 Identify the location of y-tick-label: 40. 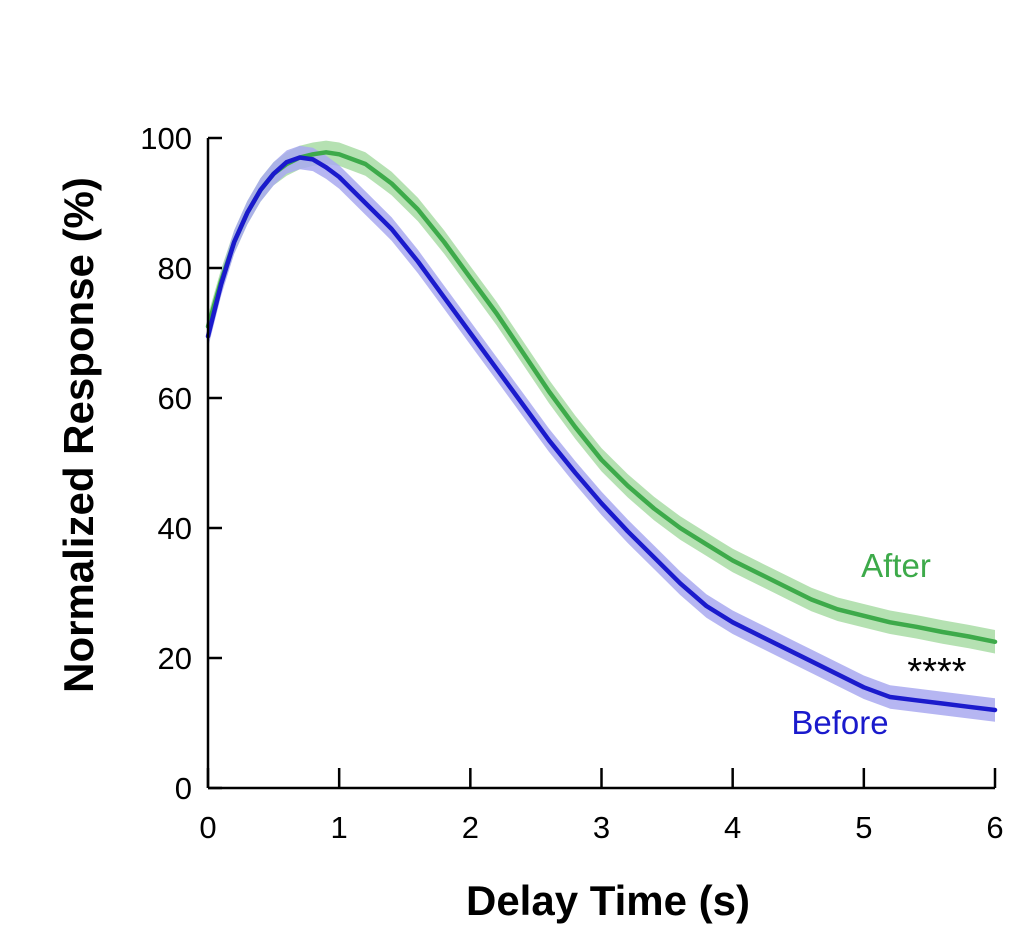
(175, 528).